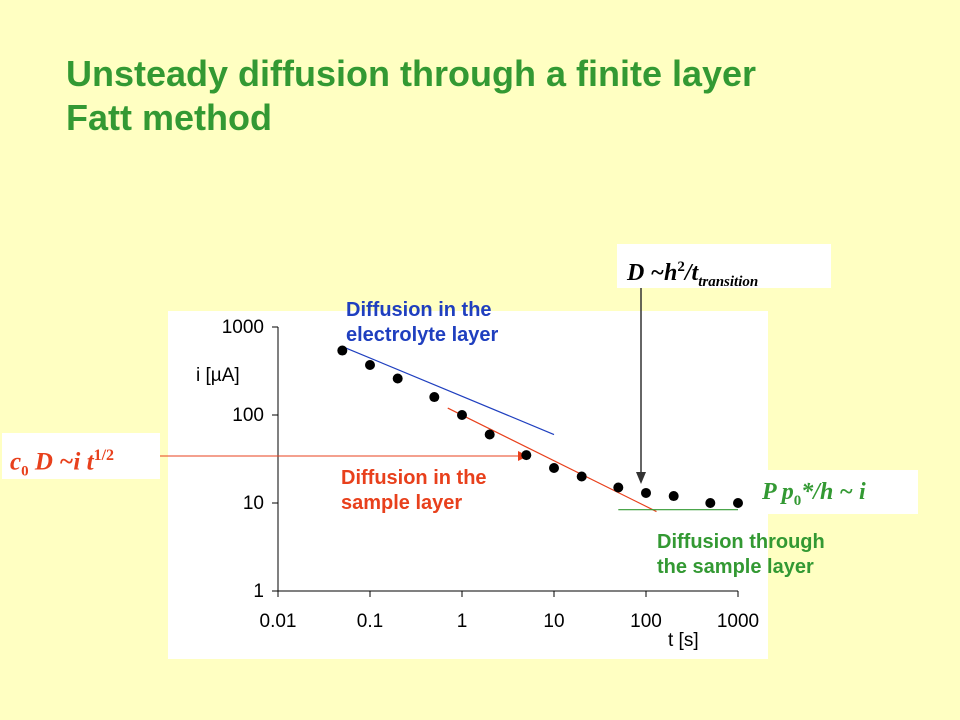 This screenshot has width=960, height=720. Describe the element at coordinates (741, 555) in the screenshot. I see `label-through-sample-layer: Diffusion through the sample layer` at that location.